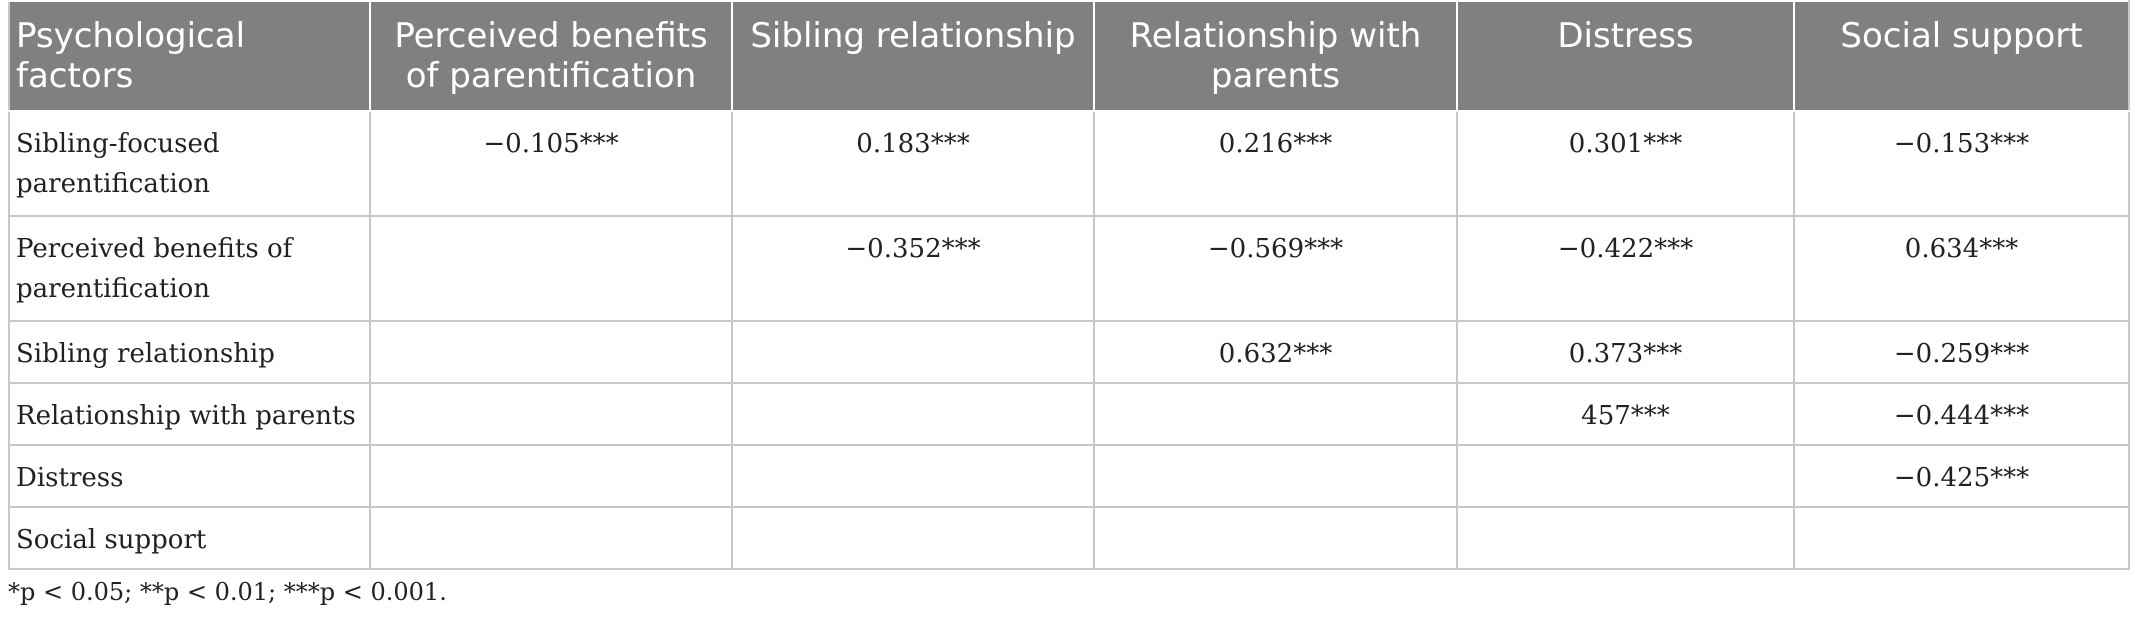 The height and width of the screenshot is (620, 2135). Describe the element at coordinates (189, 476) in the screenshot. I see `row-label: Distress` at that location.